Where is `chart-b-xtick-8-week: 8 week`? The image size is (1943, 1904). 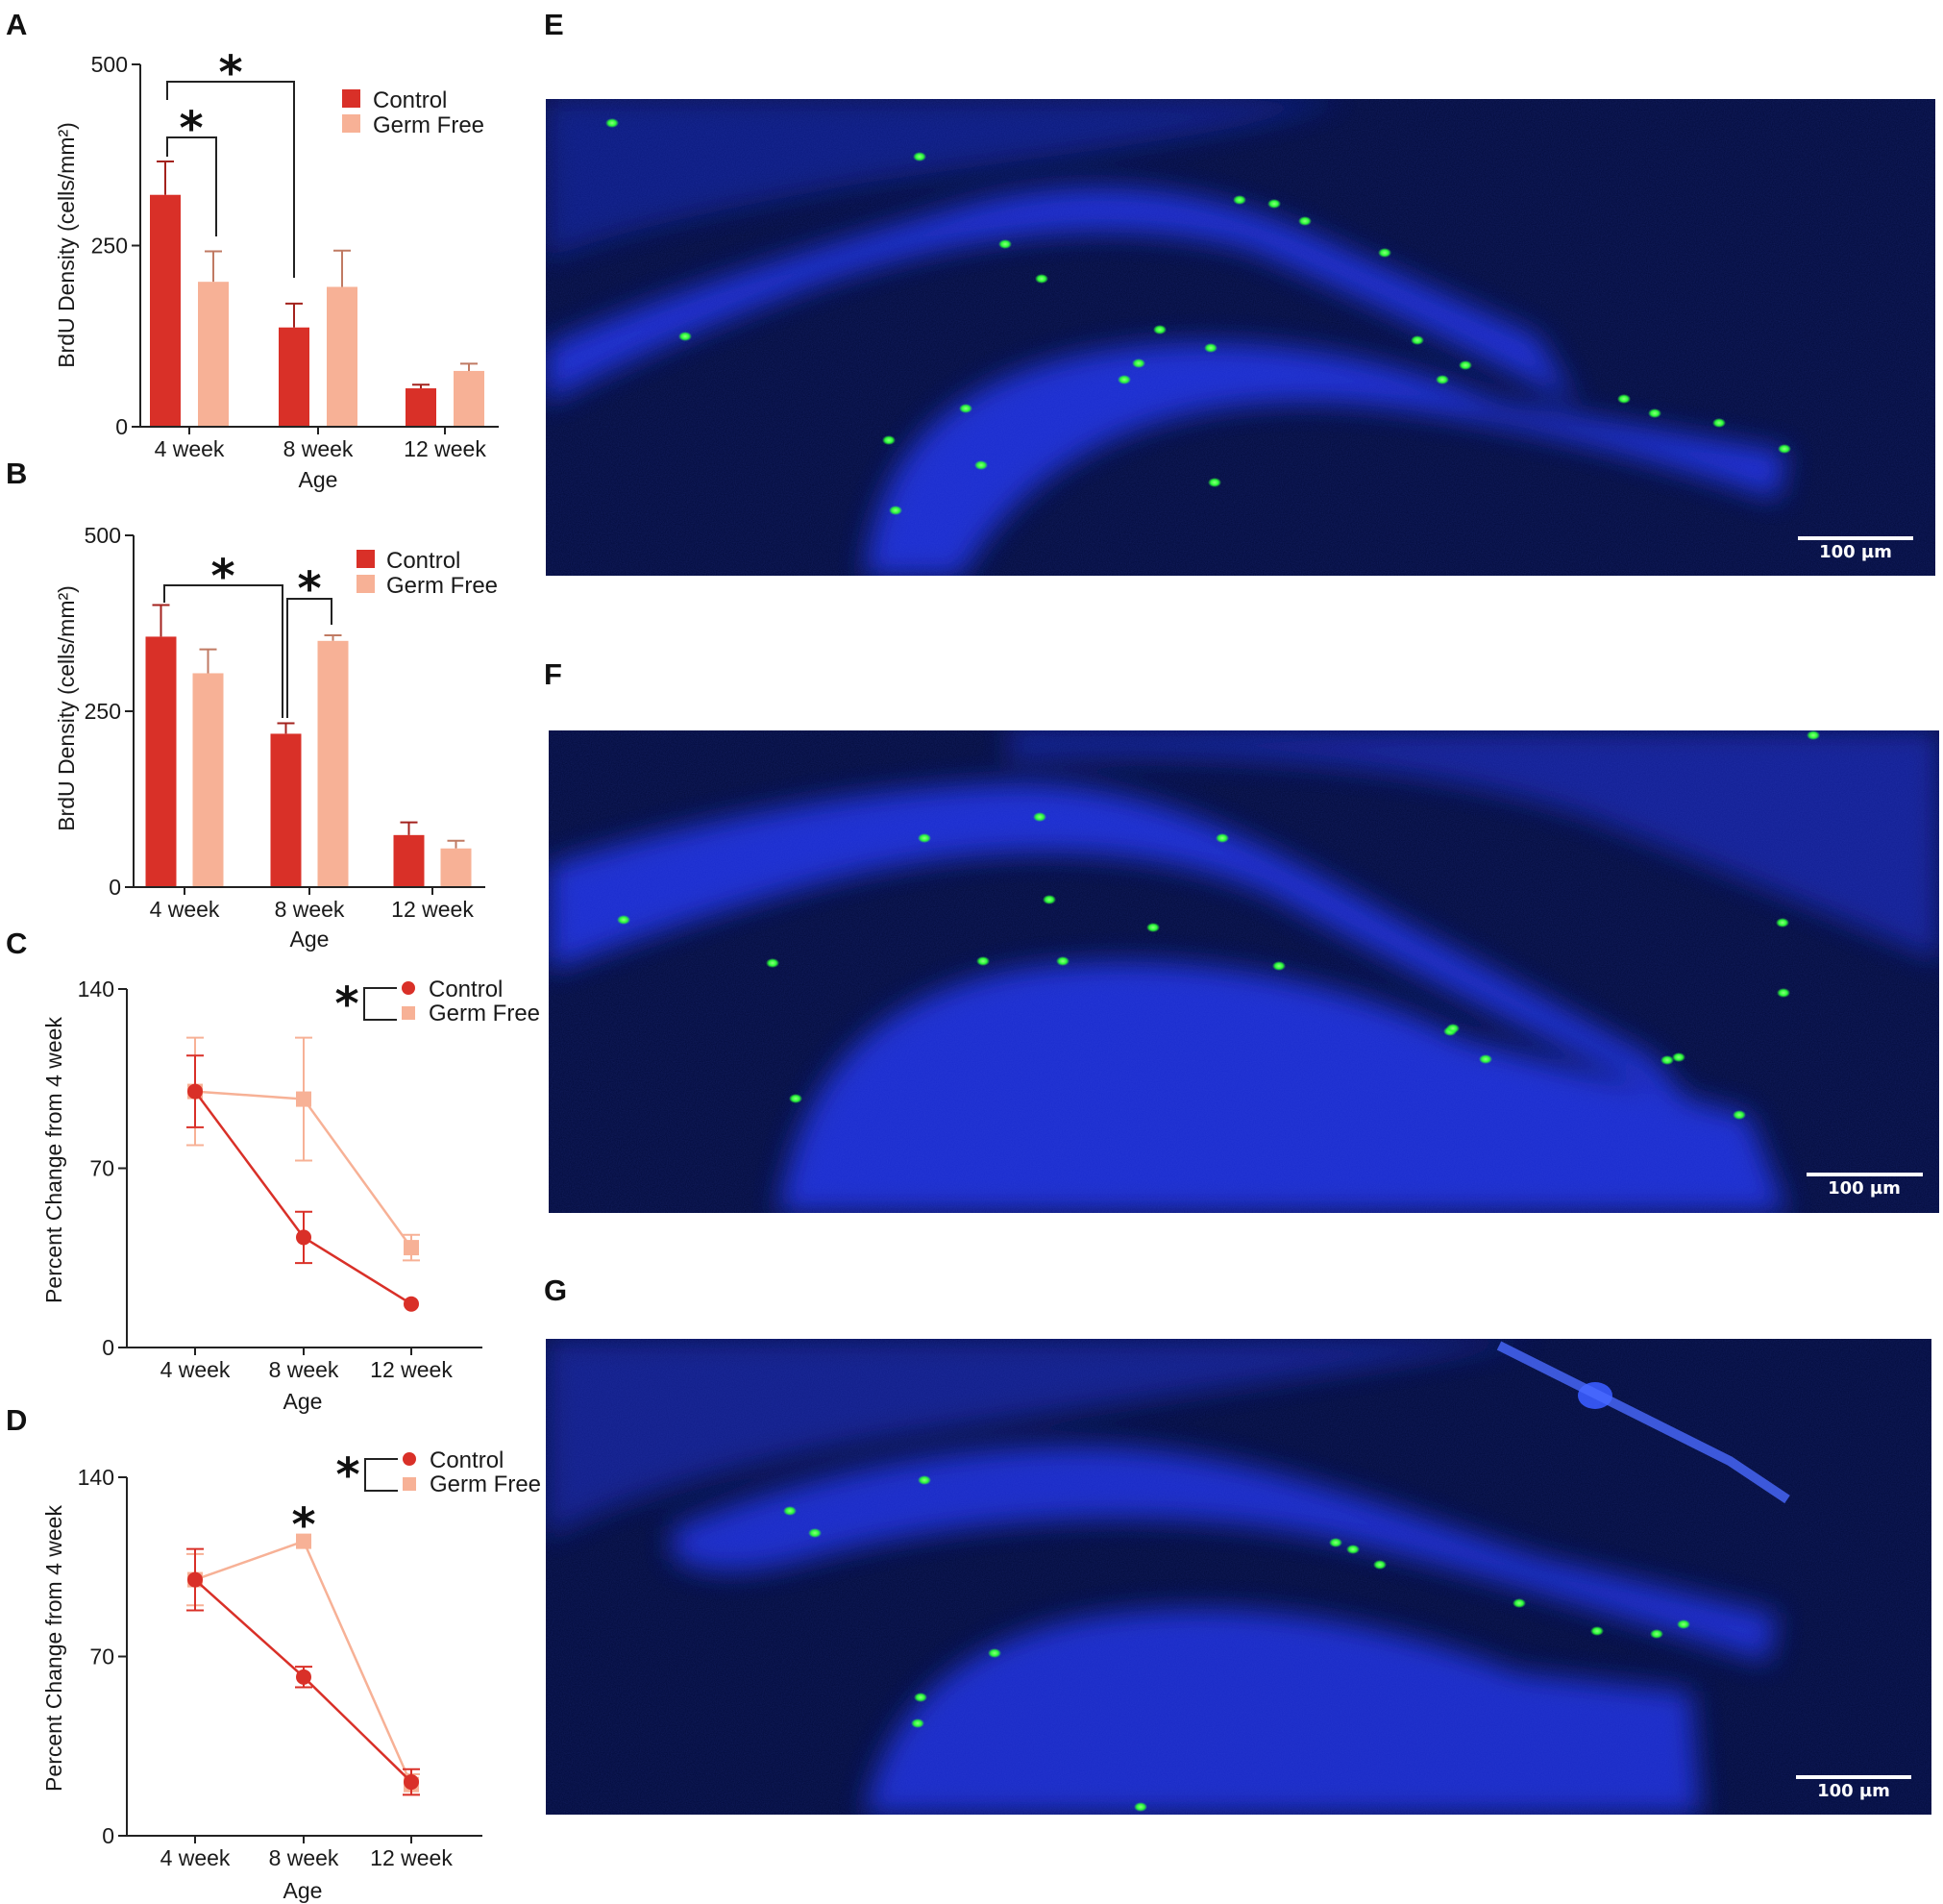
chart-b-xtick-8-week: 8 week is located at coordinates (310, 910).